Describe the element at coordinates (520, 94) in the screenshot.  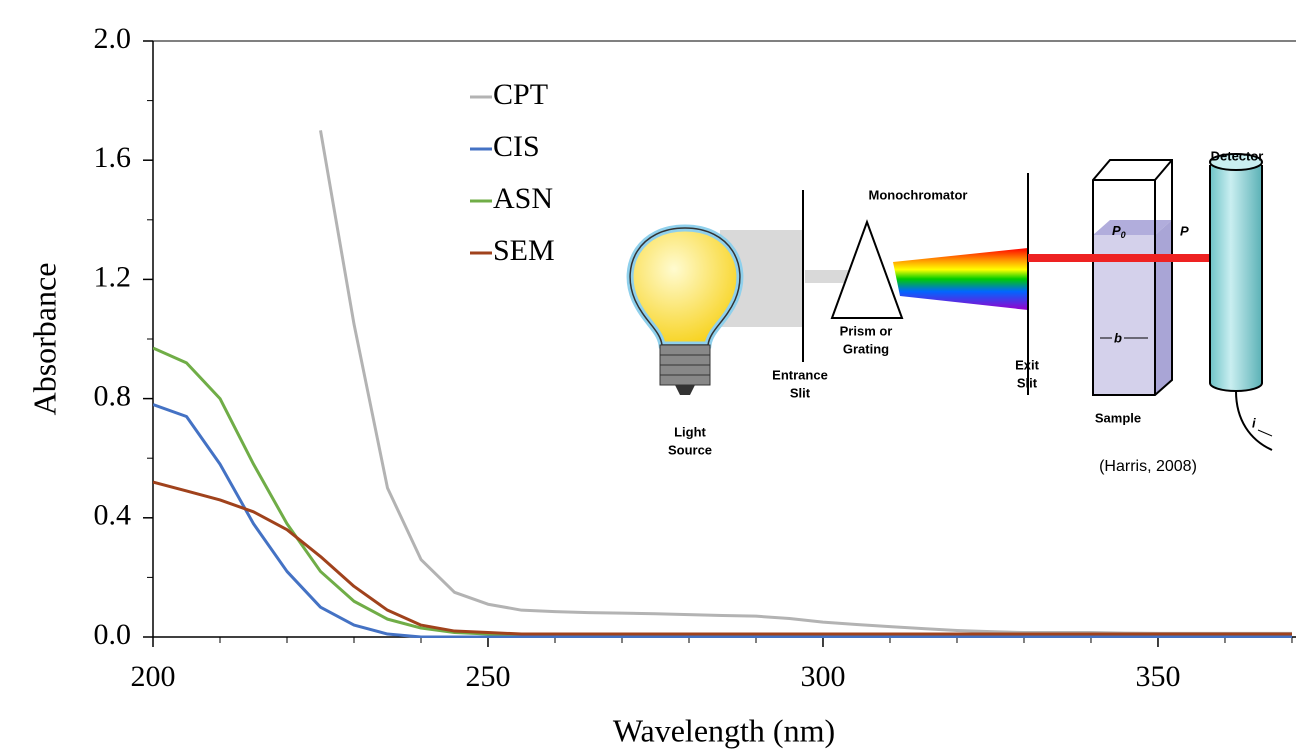
I see `legend-label: CPT` at that location.